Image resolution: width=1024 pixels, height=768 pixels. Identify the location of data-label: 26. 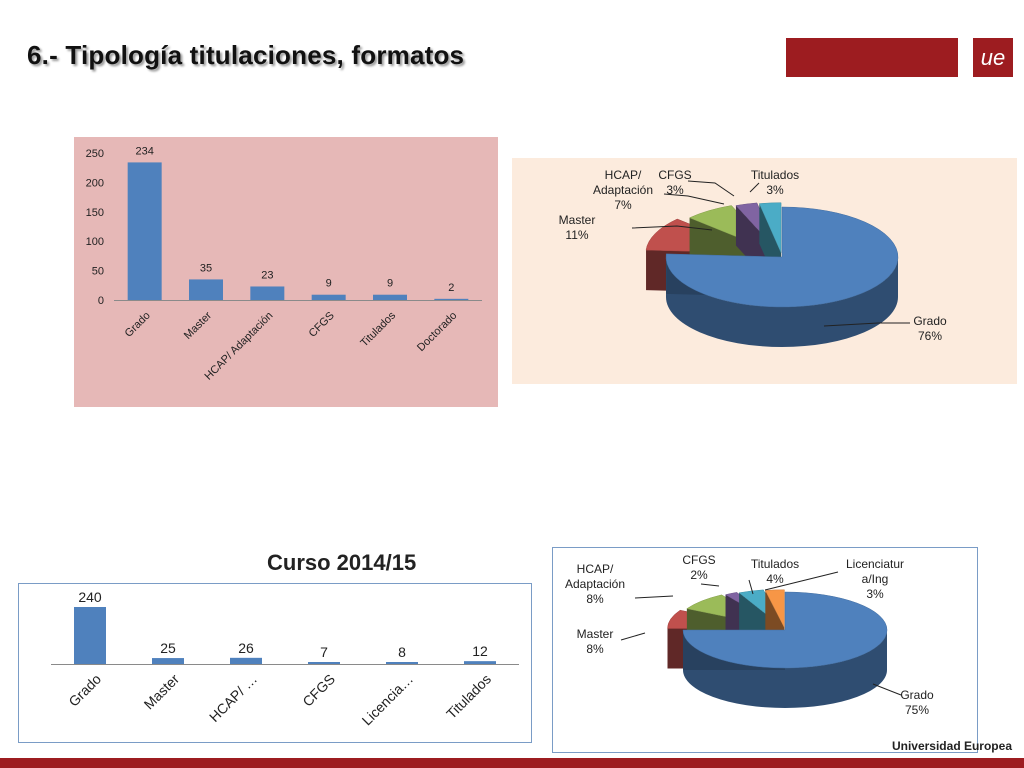
(246, 648).